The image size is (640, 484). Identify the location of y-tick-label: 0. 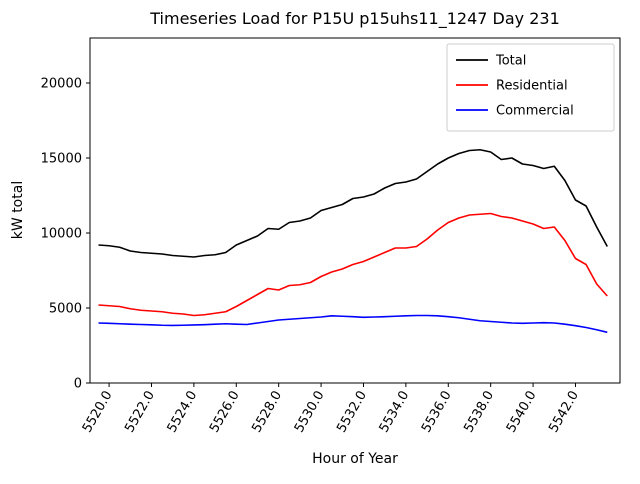
(78, 384).